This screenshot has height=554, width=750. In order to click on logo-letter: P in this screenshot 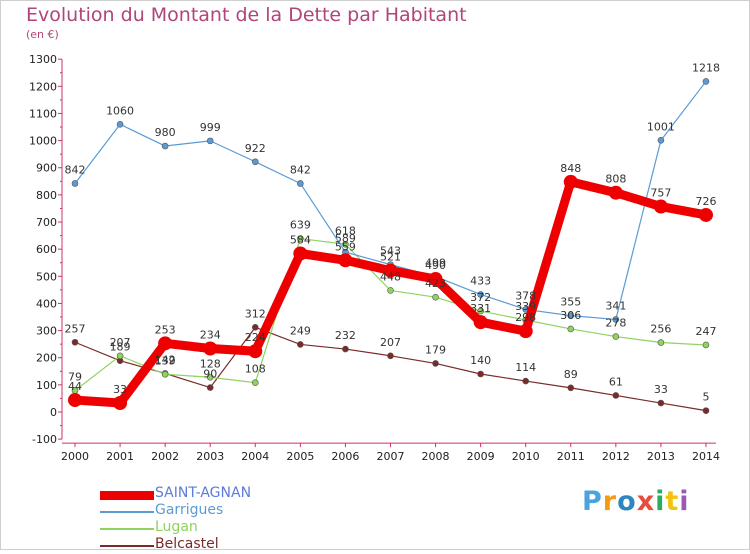, I will do `click(592, 501)`.